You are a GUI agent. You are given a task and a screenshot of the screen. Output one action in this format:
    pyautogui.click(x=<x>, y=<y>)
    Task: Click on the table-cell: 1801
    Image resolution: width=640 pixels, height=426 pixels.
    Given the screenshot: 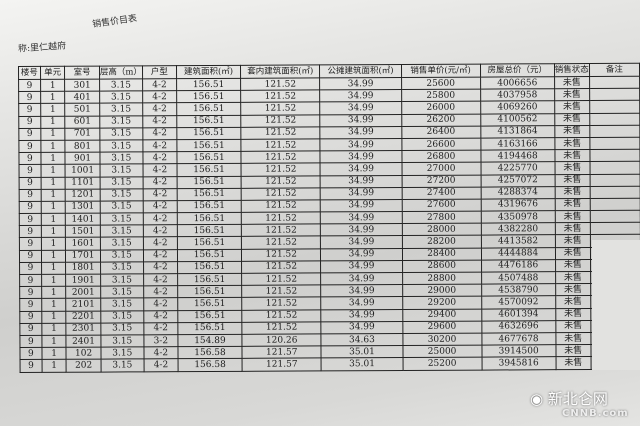 What is the action you would take?
    pyautogui.click(x=83, y=268)
    